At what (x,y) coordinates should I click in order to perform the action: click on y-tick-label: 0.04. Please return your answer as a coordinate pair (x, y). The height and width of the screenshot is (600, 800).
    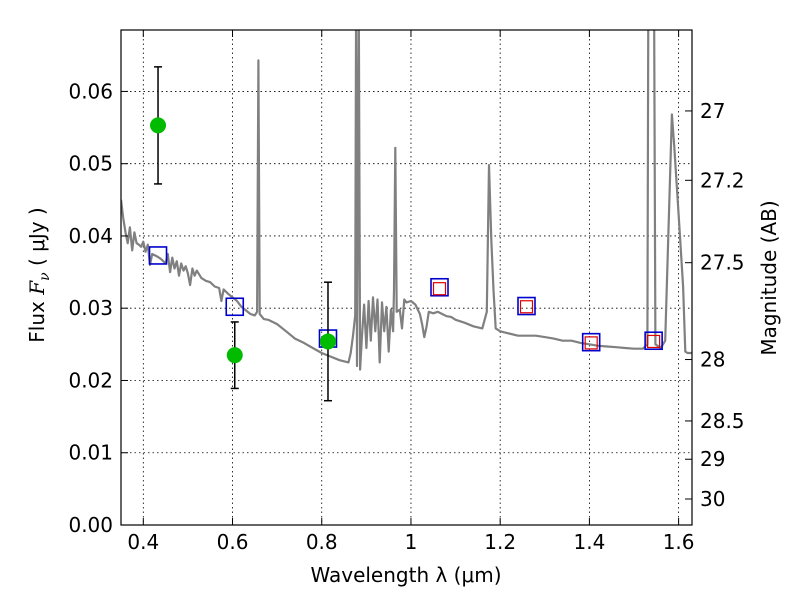
    Looking at the image, I should click on (90, 236).